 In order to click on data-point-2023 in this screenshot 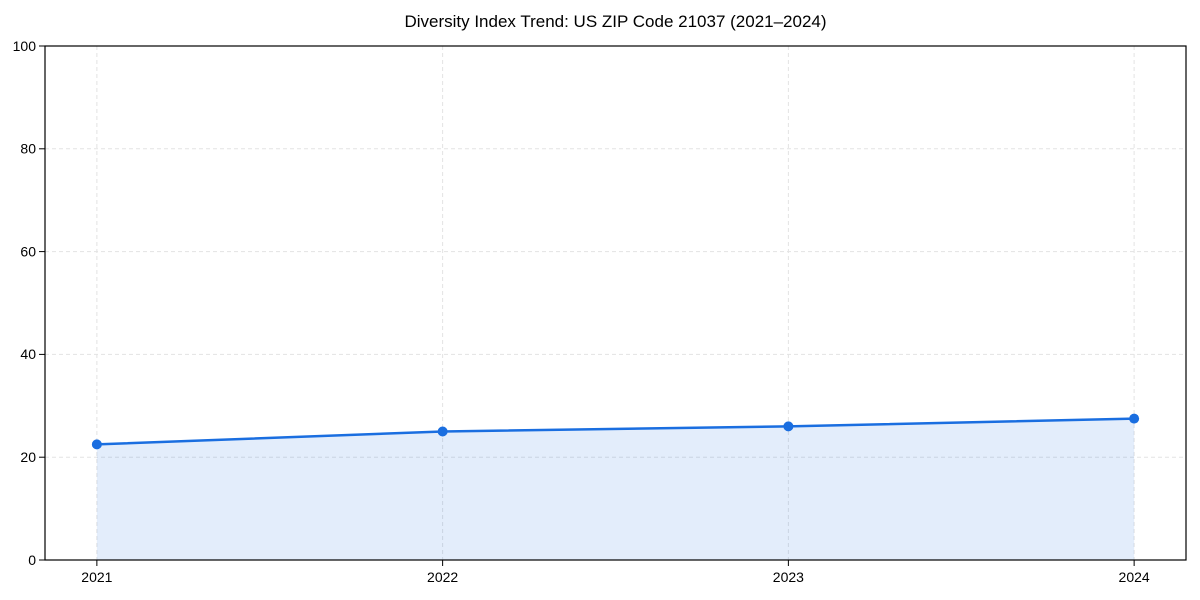, I will do `click(788, 426)`.